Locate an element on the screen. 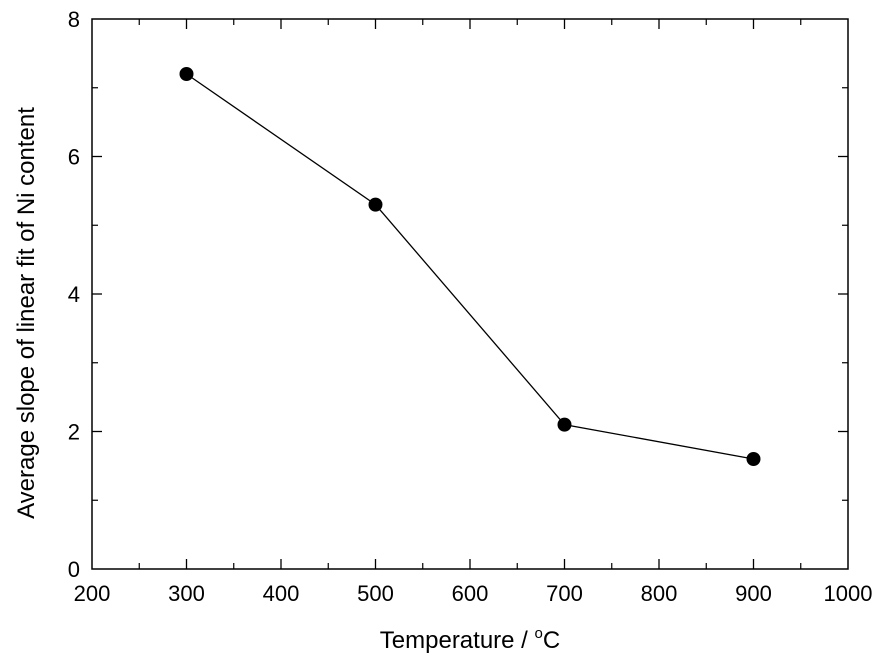 This screenshot has width=886, height=658. x-tick-label: 400 is located at coordinates (281, 593).